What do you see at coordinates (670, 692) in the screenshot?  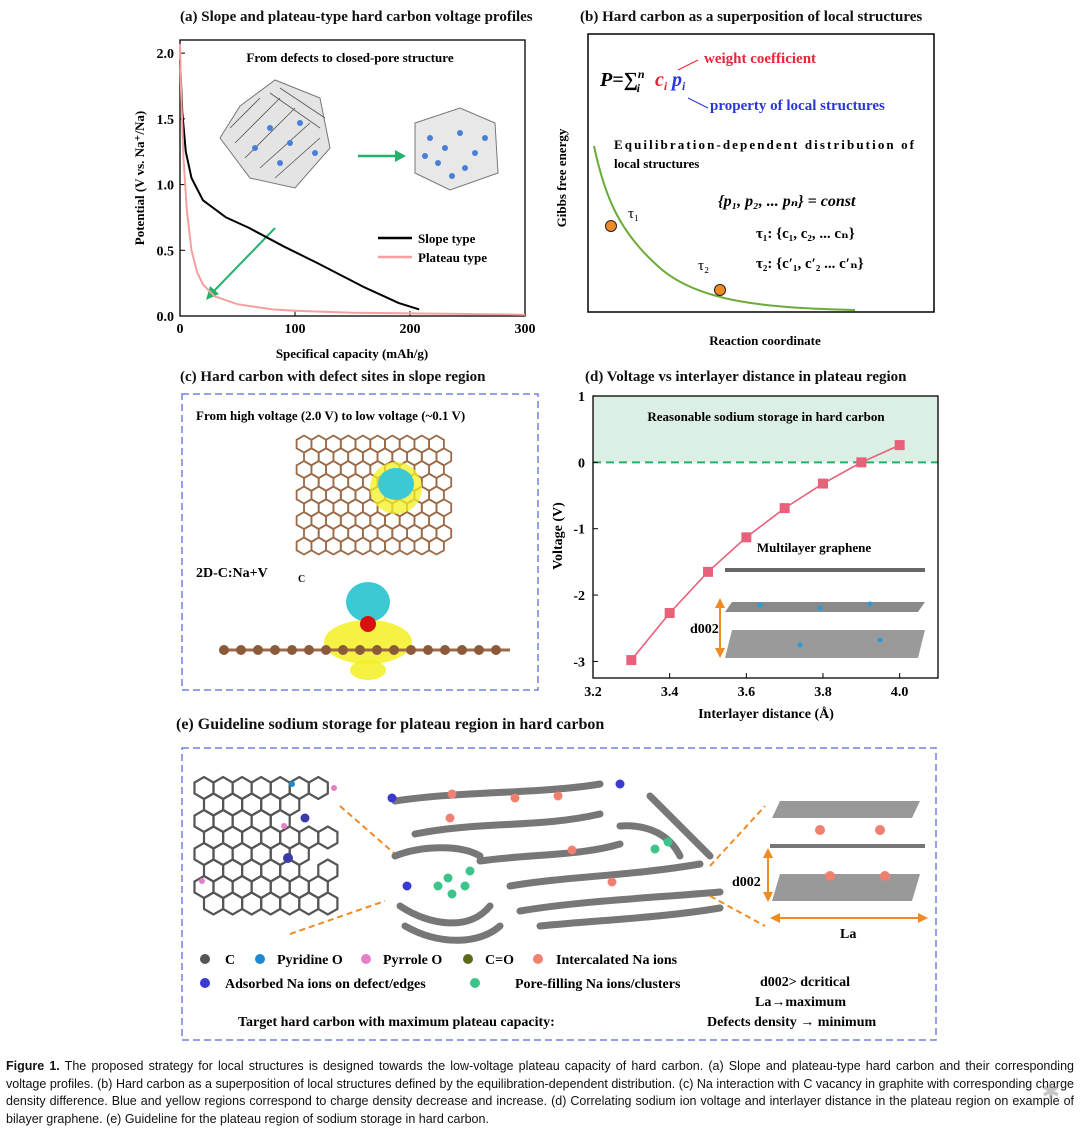 I see `d-x-tick-label: 3.4` at bounding box center [670, 692].